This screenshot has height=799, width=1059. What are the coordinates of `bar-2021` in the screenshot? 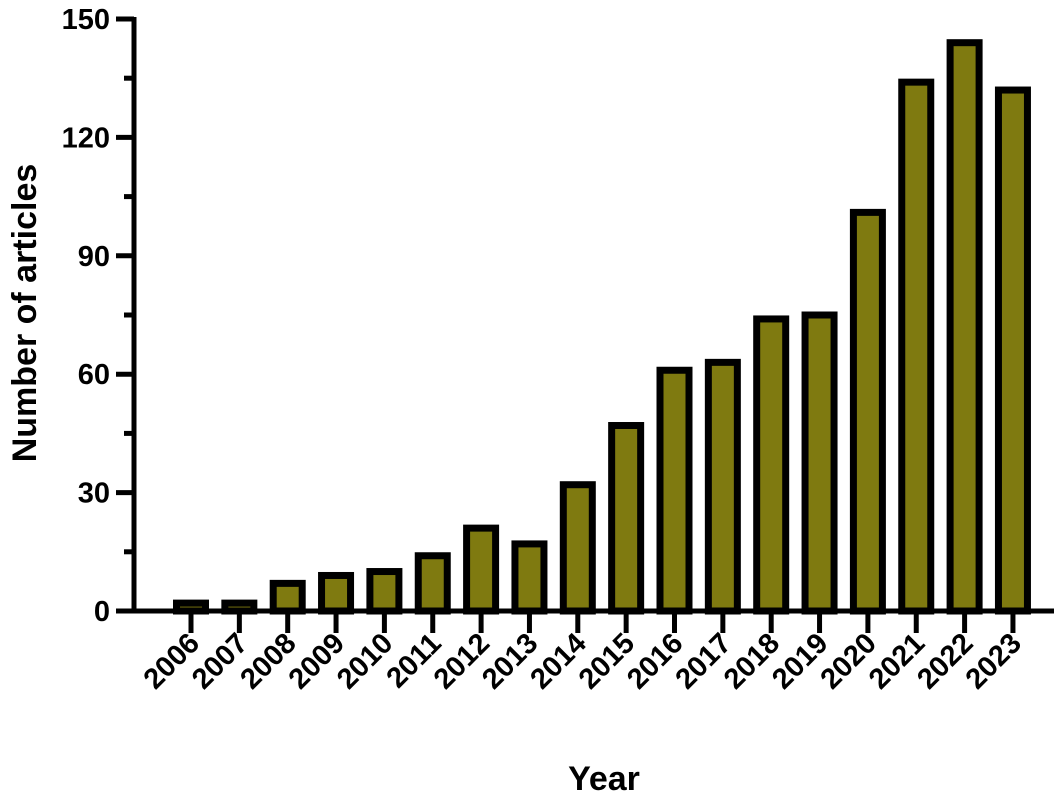 It's located at (916, 346).